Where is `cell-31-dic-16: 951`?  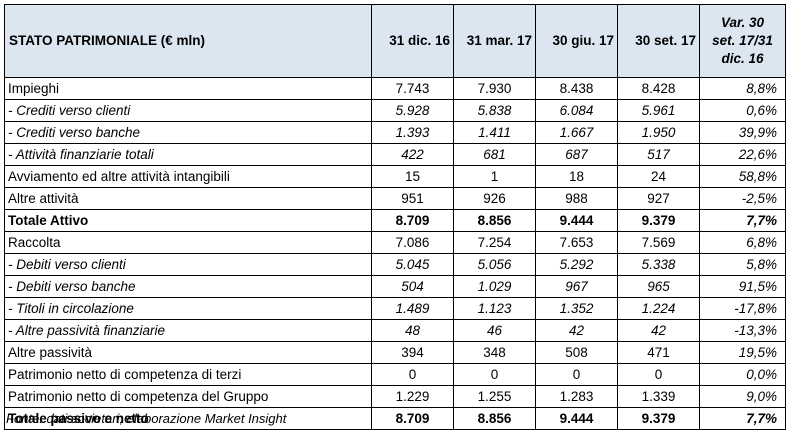 cell-31-dic-16: 951 is located at coordinates (412, 198).